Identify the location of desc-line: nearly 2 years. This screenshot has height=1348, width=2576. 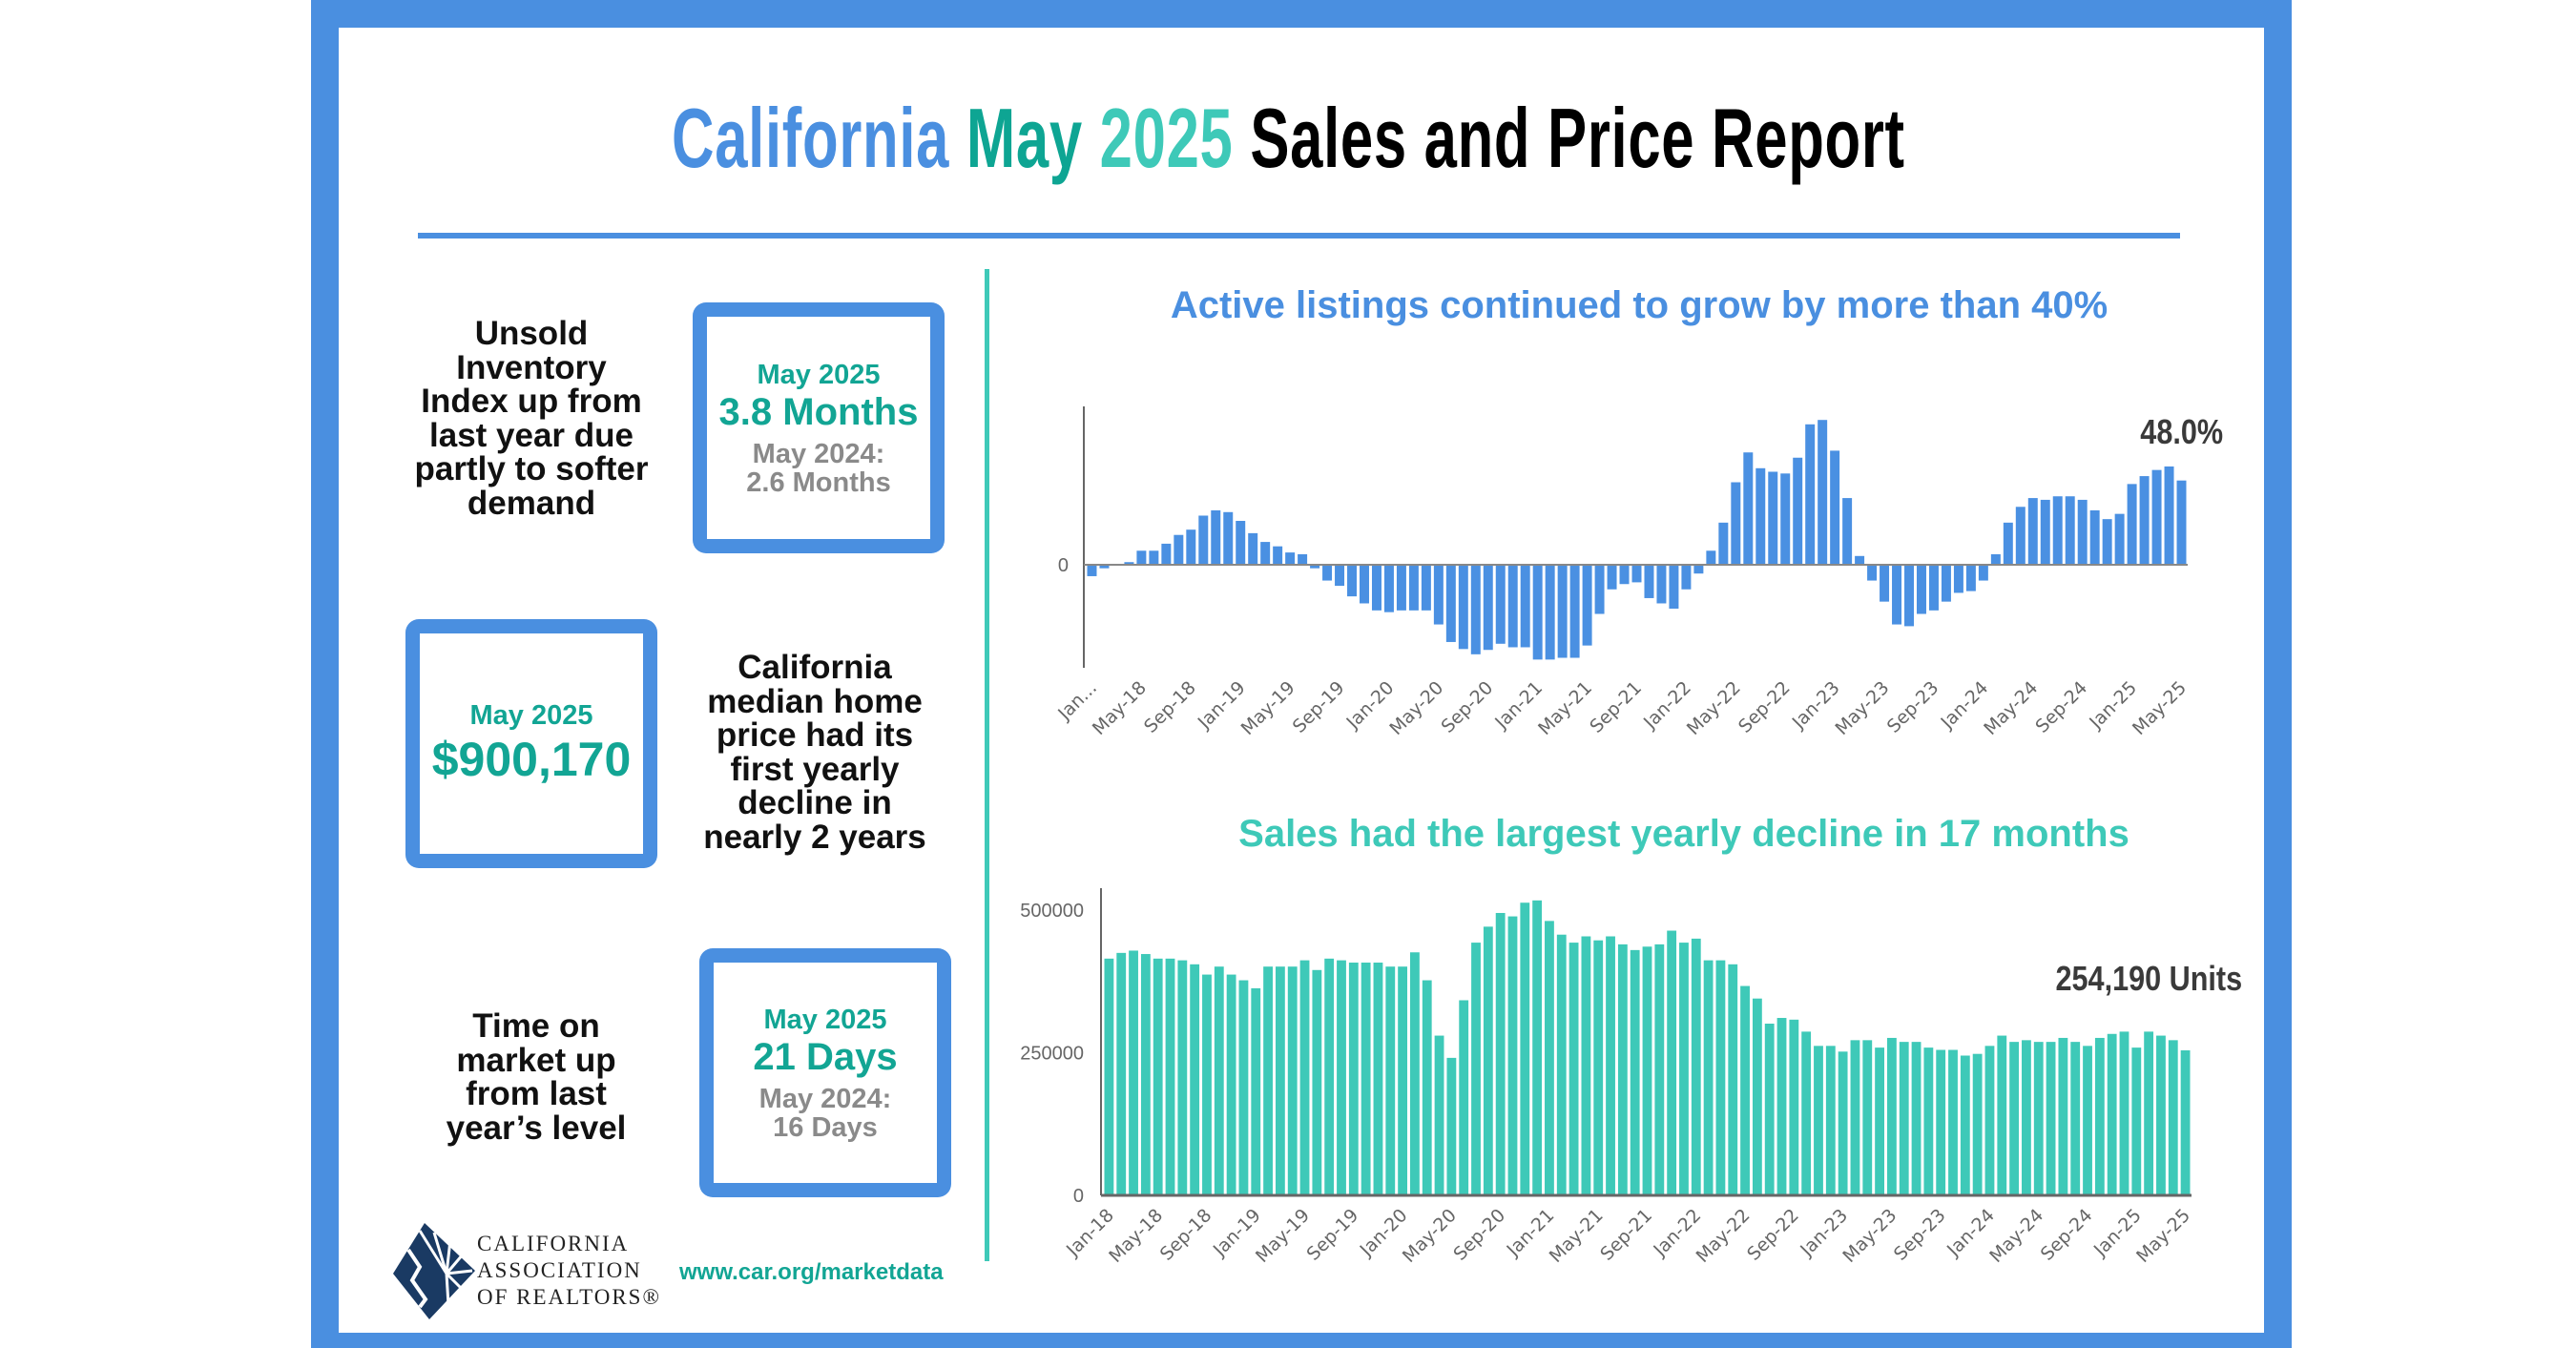
(814, 837).